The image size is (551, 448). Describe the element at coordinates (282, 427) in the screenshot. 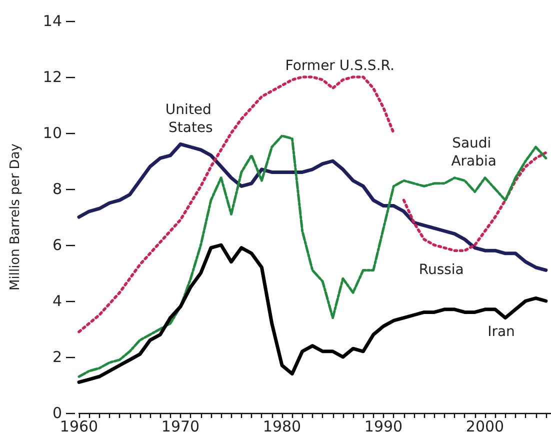

I see `x-tick-label: 1980` at that location.